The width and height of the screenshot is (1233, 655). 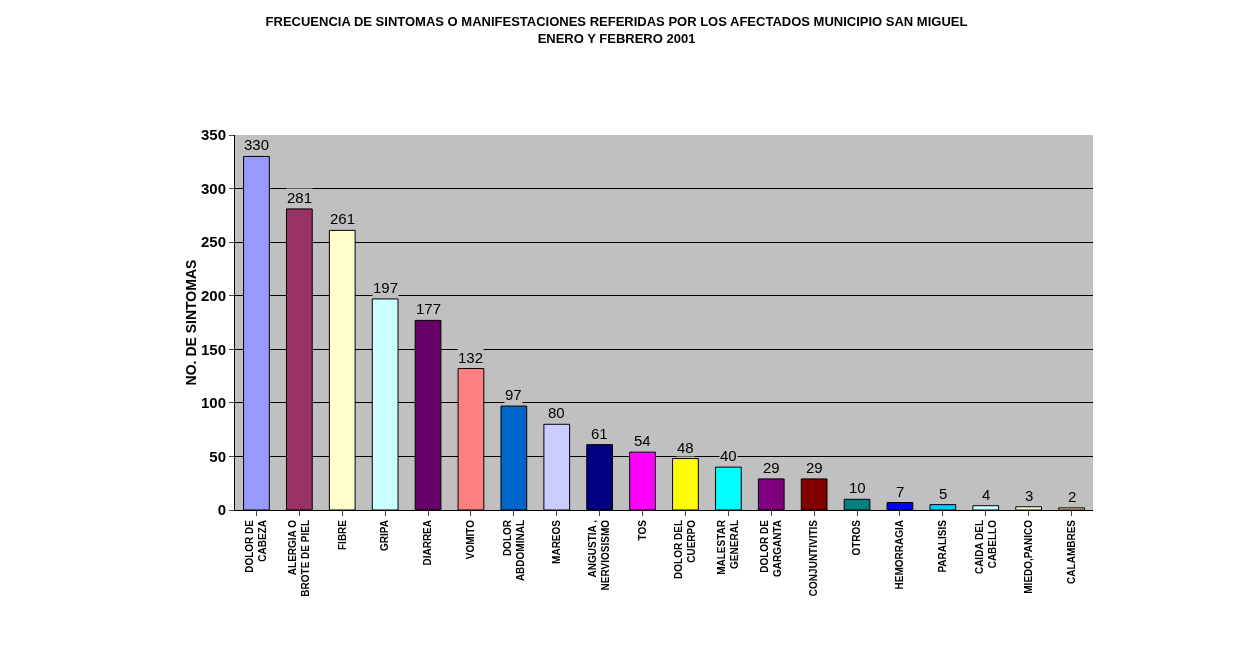 I want to click on x-tick-label: HEMORRAGIA, so click(x=900, y=555).